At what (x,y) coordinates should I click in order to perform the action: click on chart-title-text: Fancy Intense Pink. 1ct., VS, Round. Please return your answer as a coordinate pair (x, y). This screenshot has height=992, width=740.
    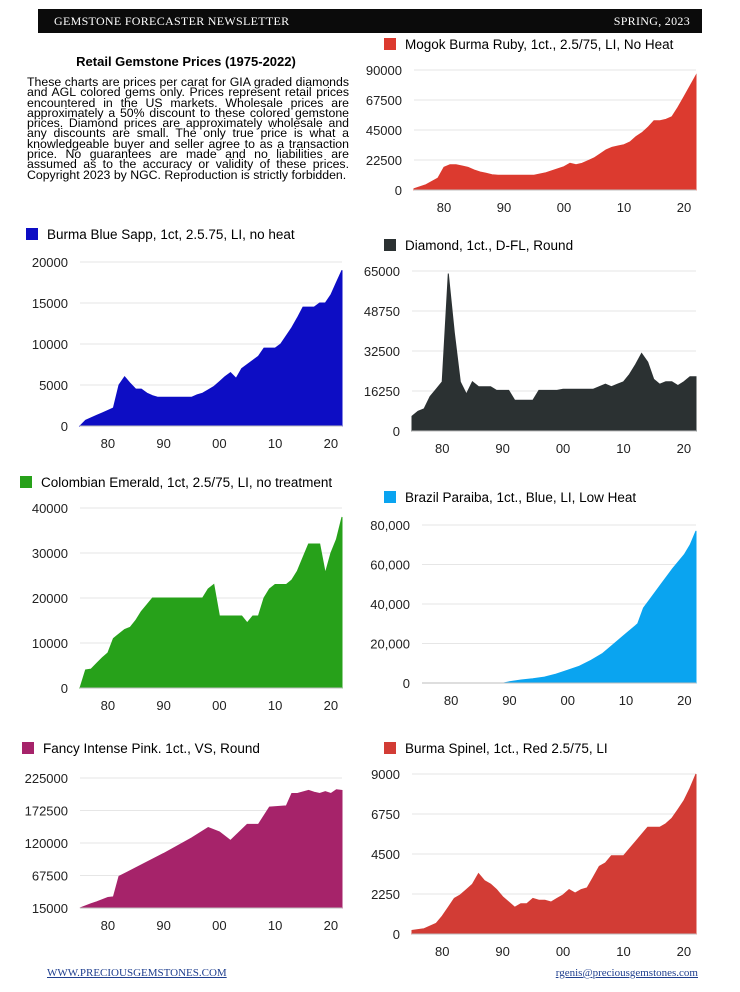
    Looking at the image, I should click on (151, 748).